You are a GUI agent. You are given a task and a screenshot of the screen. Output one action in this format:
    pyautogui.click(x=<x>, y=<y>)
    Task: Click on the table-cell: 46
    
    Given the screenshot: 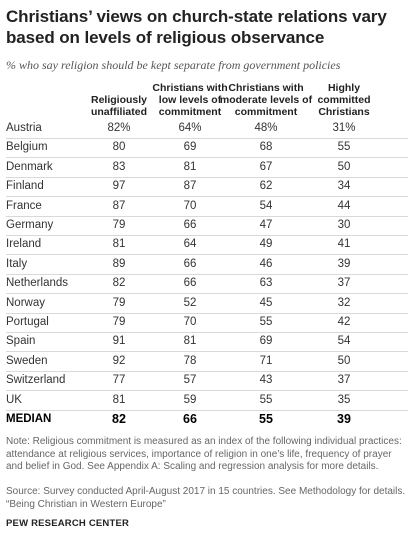 What is the action you would take?
    pyautogui.click(x=266, y=263)
    